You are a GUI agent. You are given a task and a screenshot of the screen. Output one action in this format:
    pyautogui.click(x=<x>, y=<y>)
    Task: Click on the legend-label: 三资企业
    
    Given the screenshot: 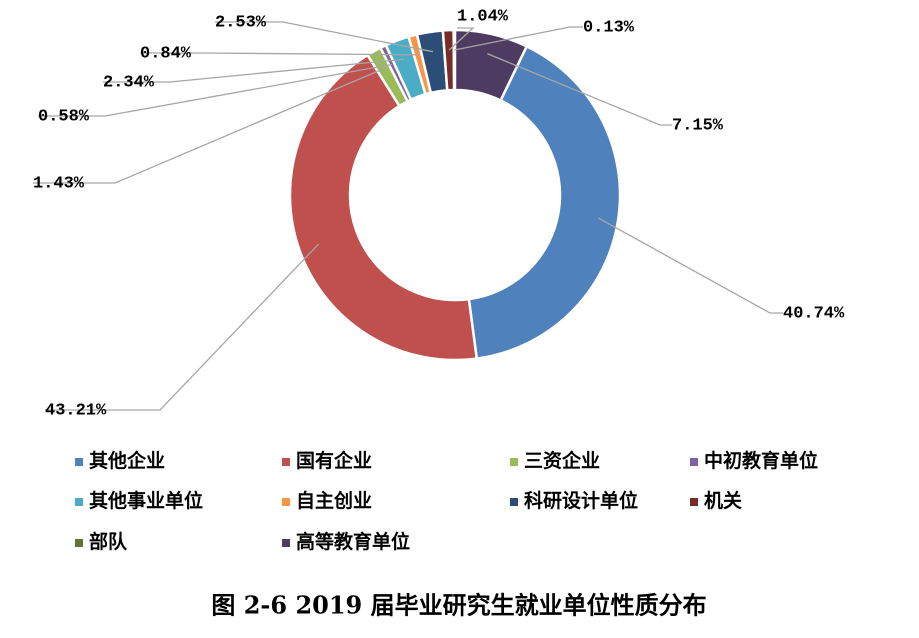 What is the action you would take?
    pyautogui.click(x=562, y=460)
    